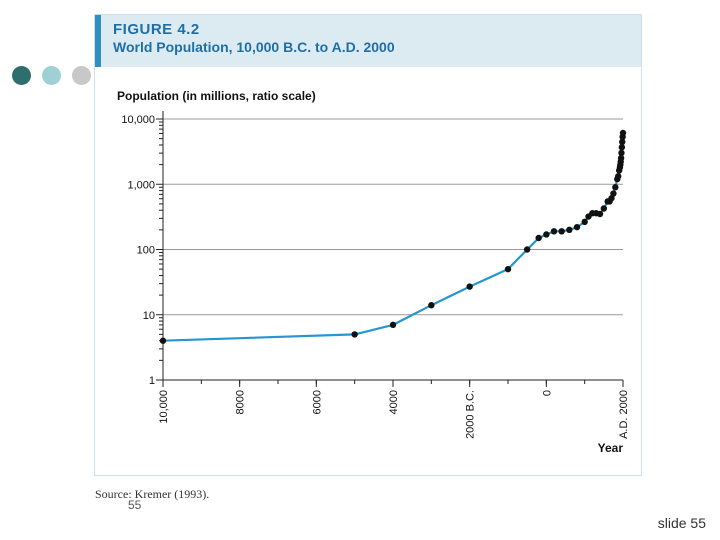 Image resolution: width=720 pixels, height=540 pixels. I want to click on y-axis-label: Population (in millions, ratio scale), so click(216, 96).